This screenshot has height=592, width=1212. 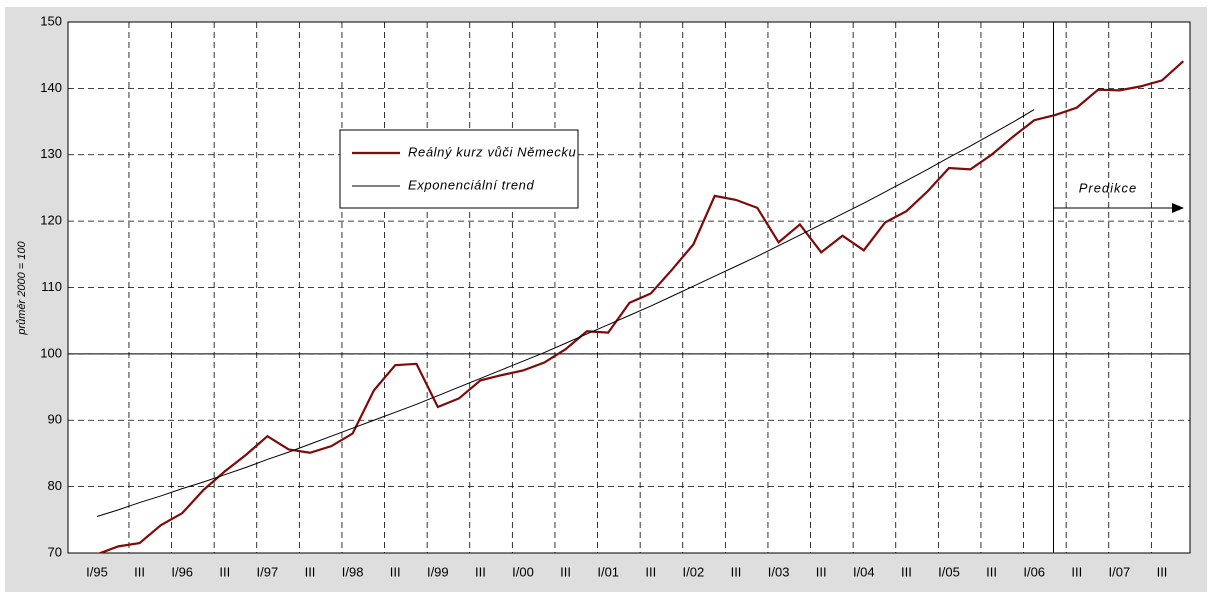 I want to click on x-tick-label: I/07, so click(x=1120, y=571).